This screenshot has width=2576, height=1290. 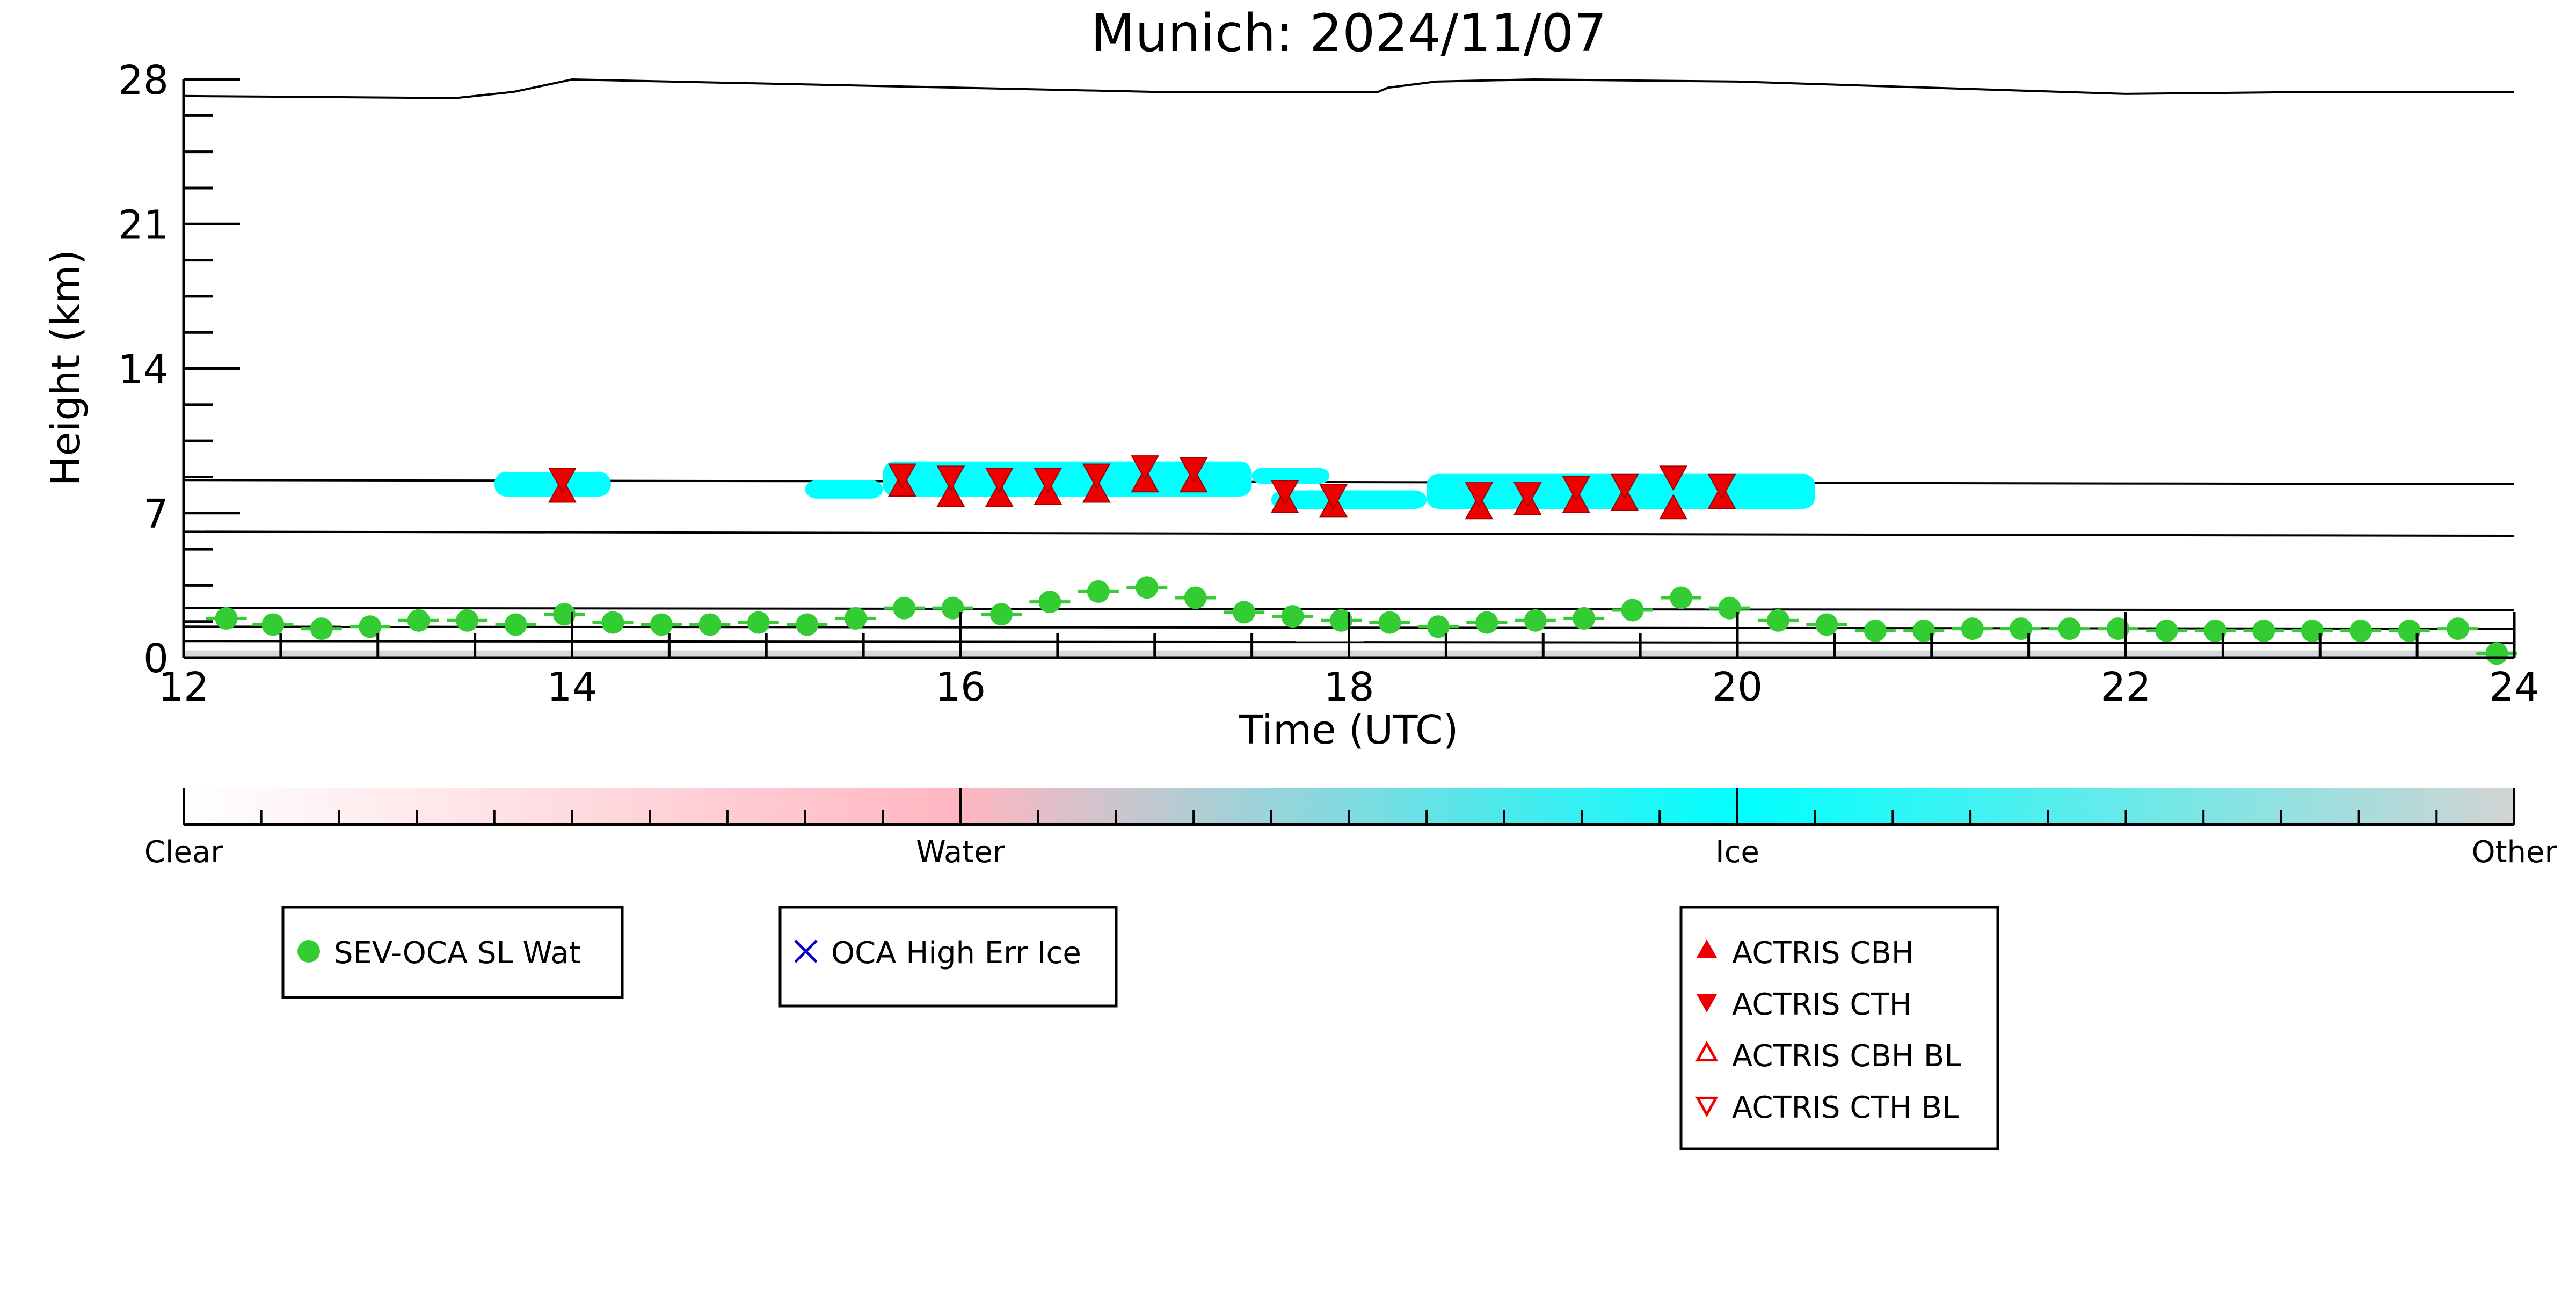 What do you see at coordinates (457, 953) in the screenshot?
I see `legend-entry-label: SEV-OCA SL Wat` at bounding box center [457, 953].